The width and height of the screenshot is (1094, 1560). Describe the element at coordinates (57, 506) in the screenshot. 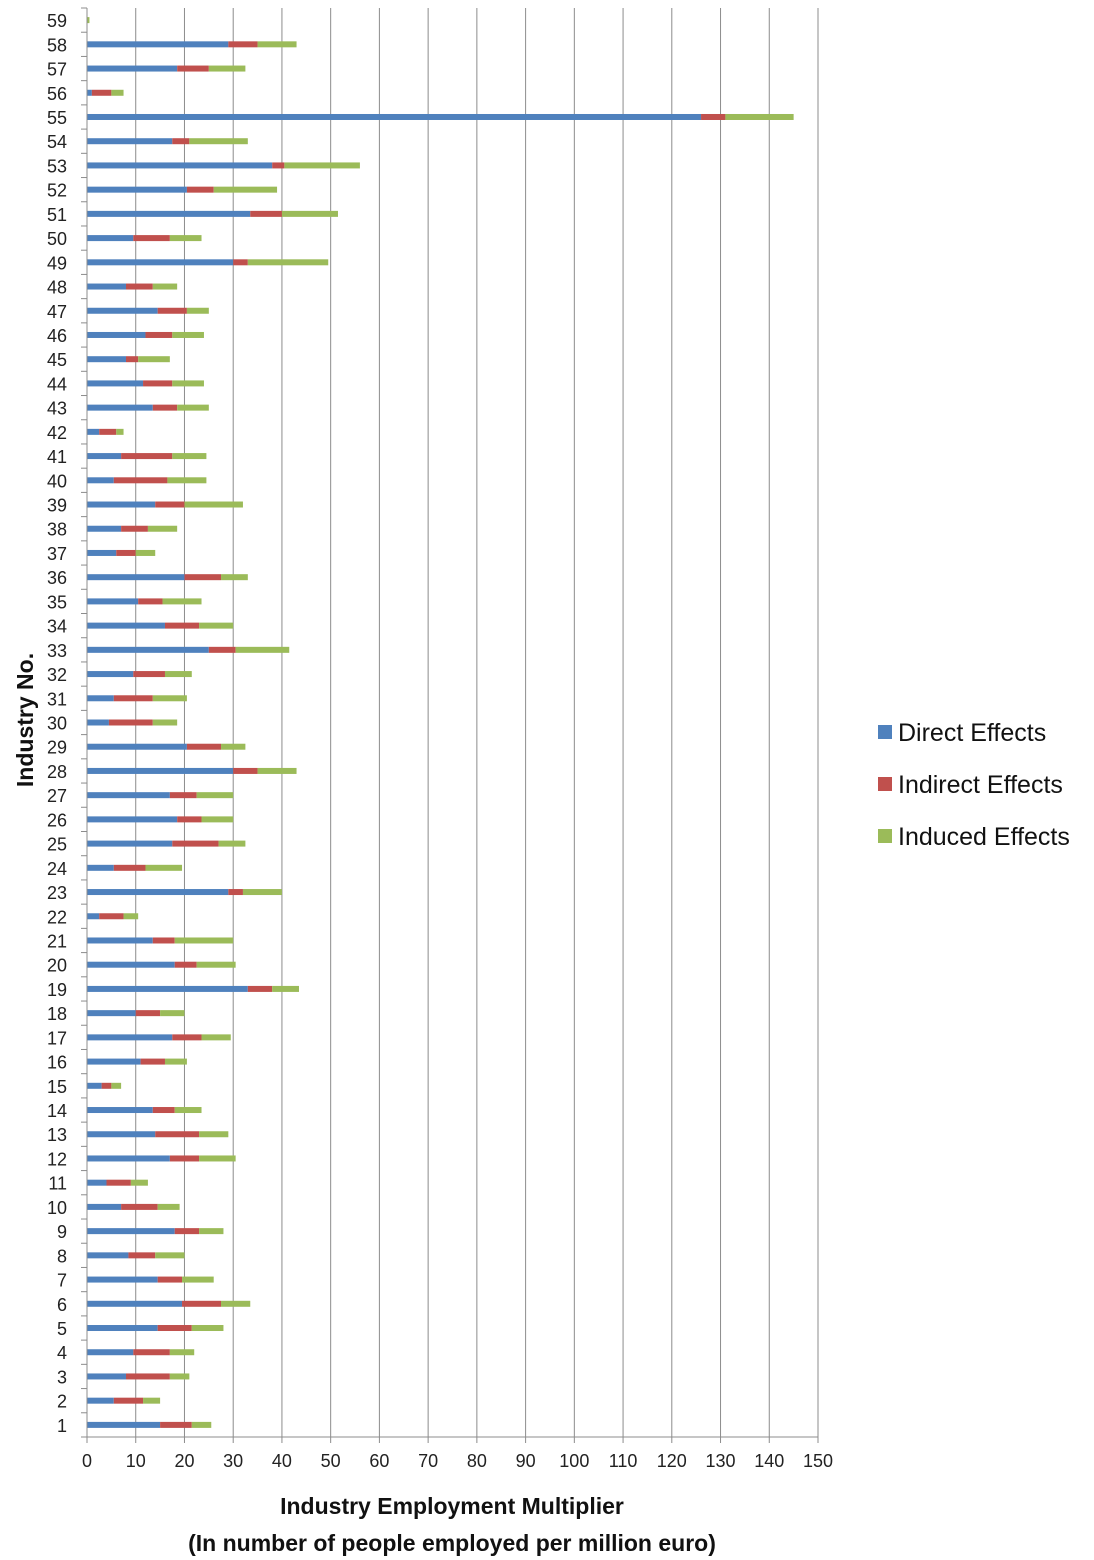

I see `y-tick-label: 39` at that location.